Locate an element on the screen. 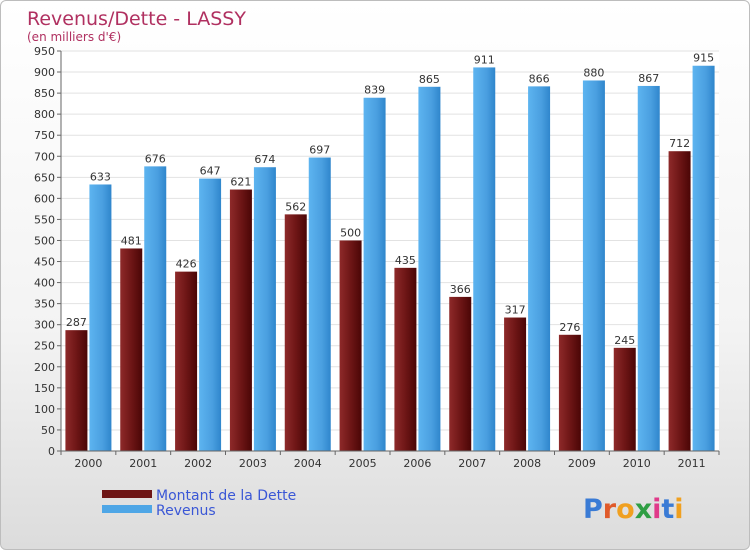  value-label-dette: 366 is located at coordinates (460, 289).